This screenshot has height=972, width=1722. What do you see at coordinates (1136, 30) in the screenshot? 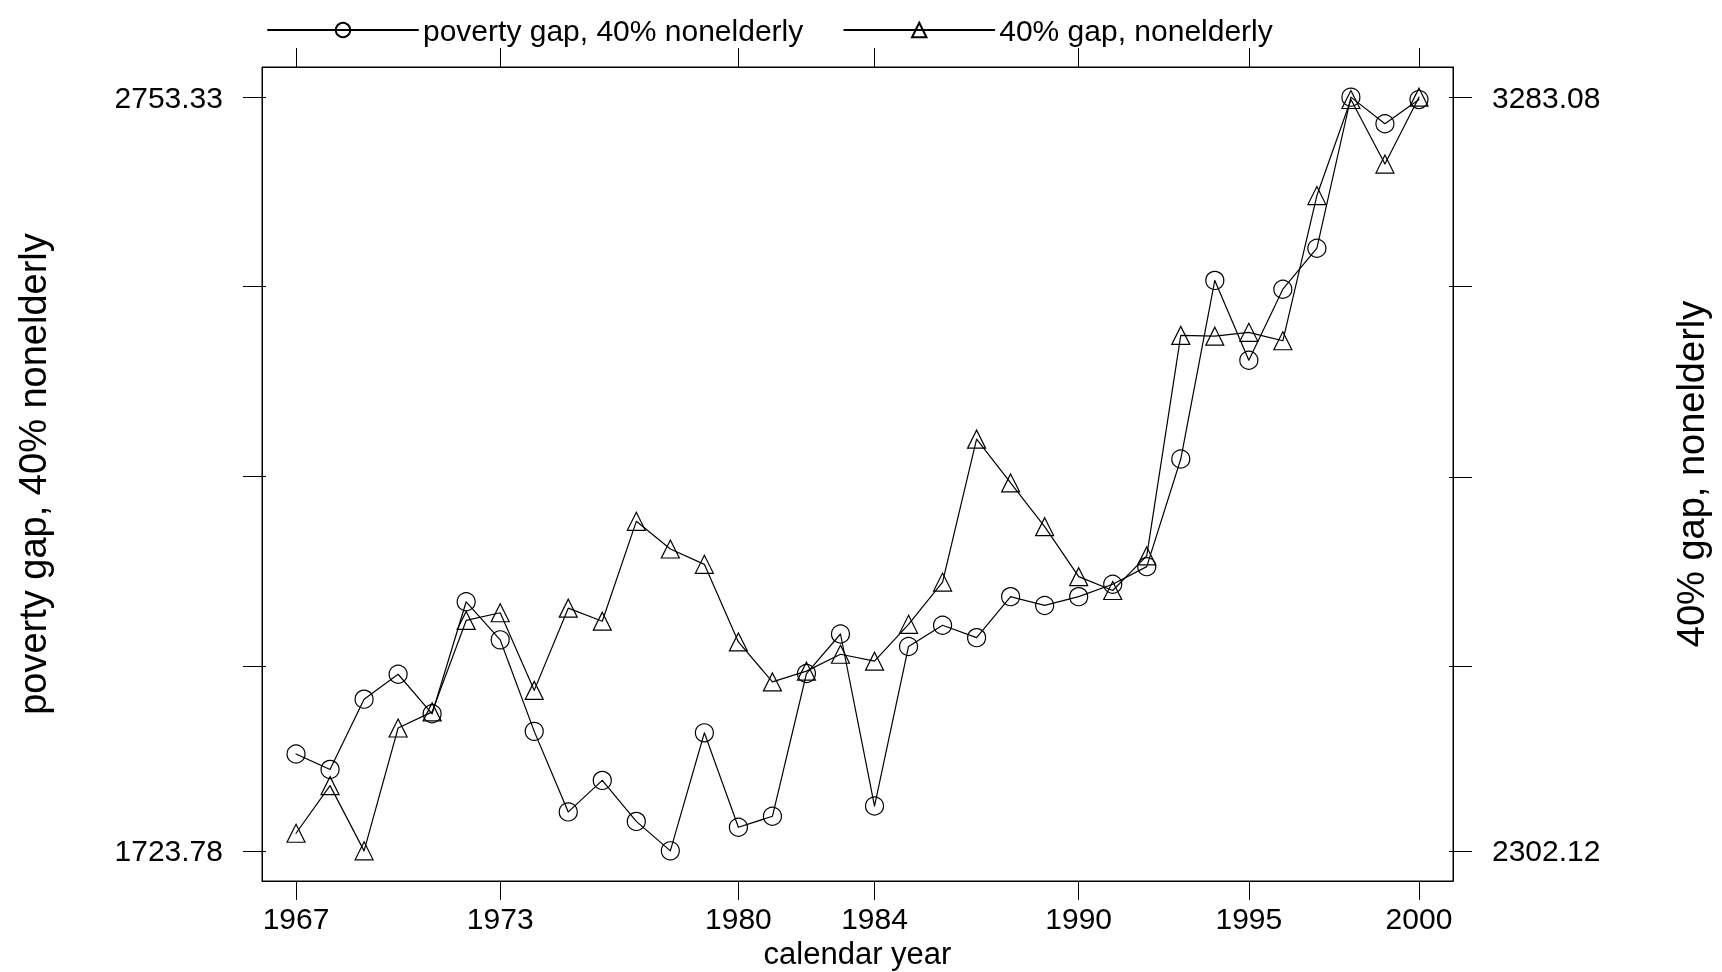
I see `legend-label: 40% gap, nonelderly` at bounding box center [1136, 30].